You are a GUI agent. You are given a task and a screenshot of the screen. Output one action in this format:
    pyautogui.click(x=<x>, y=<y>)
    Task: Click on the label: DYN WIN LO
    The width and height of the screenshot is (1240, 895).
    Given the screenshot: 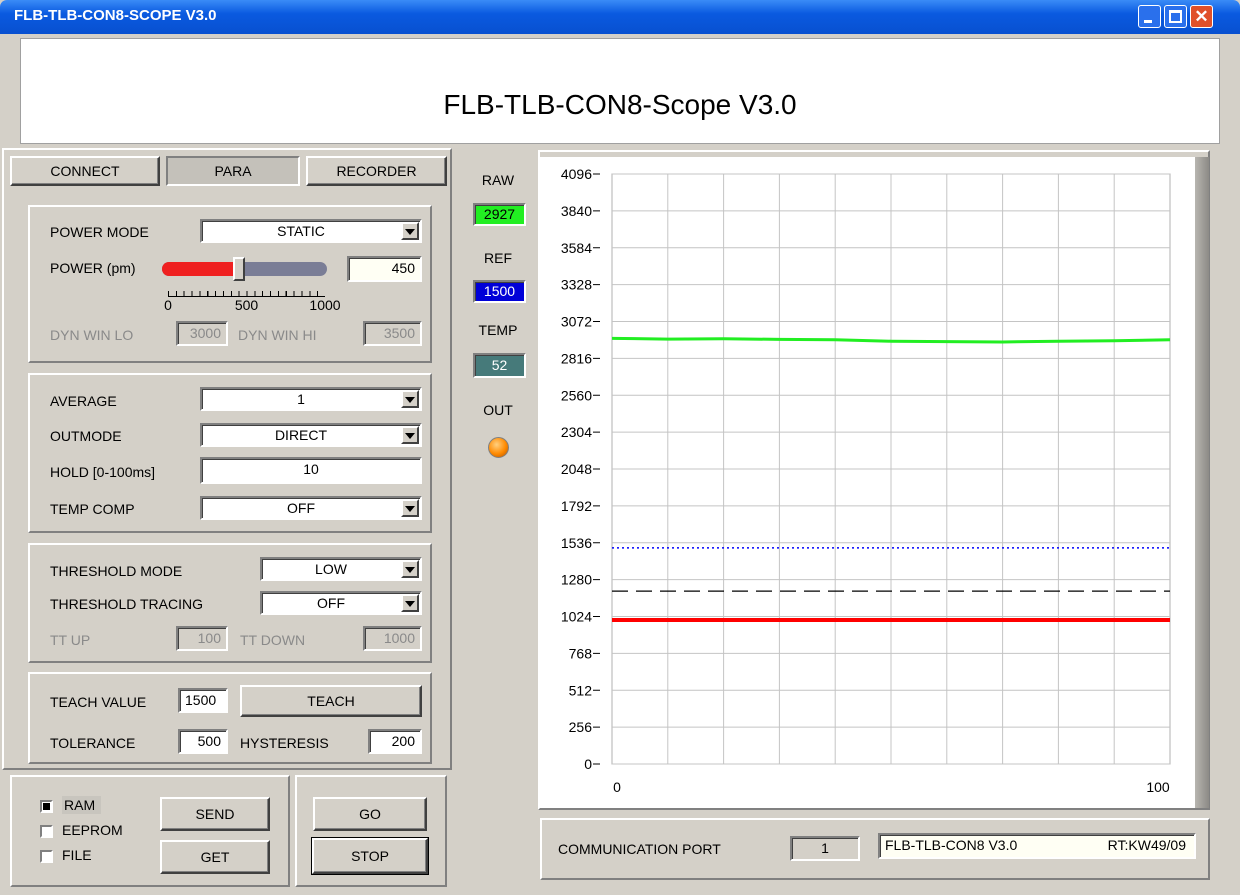 What is the action you would take?
    pyautogui.click(x=92, y=335)
    